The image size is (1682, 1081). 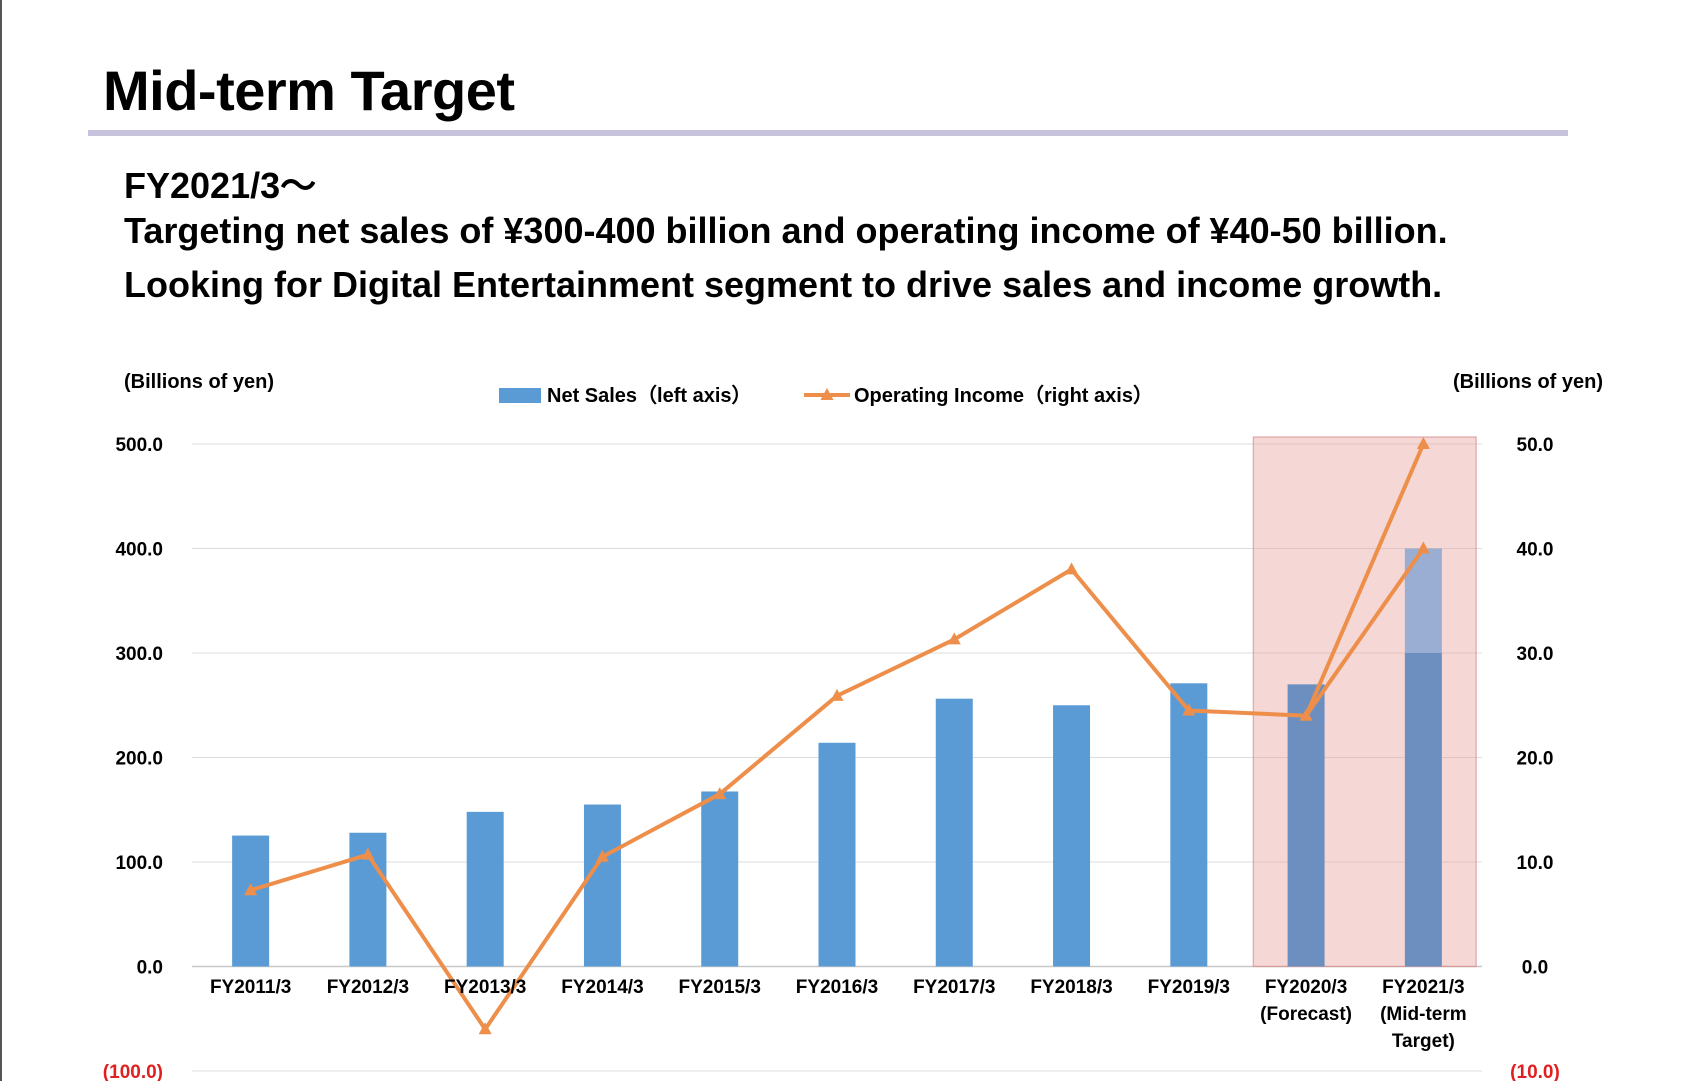 What do you see at coordinates (1535, 445) in the screenshot?
I see `right-axis-tick-label: 50.0` at bounding box center [1535, 445].